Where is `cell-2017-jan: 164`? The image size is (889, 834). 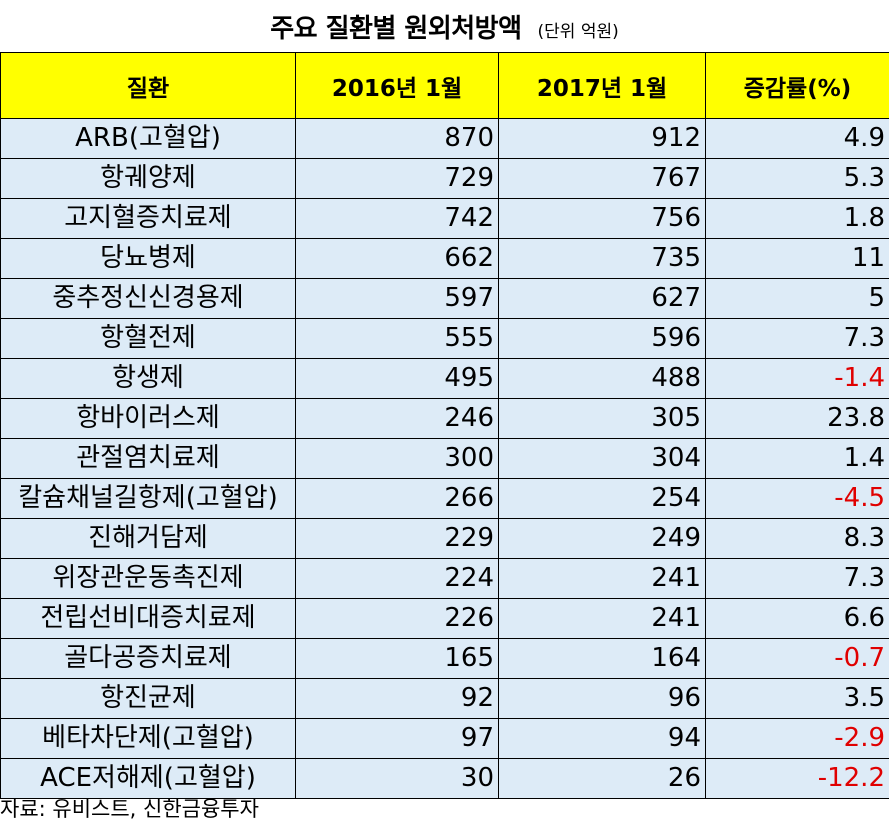 cell-2017-jan: 164 is located at coordinates (602, 658).